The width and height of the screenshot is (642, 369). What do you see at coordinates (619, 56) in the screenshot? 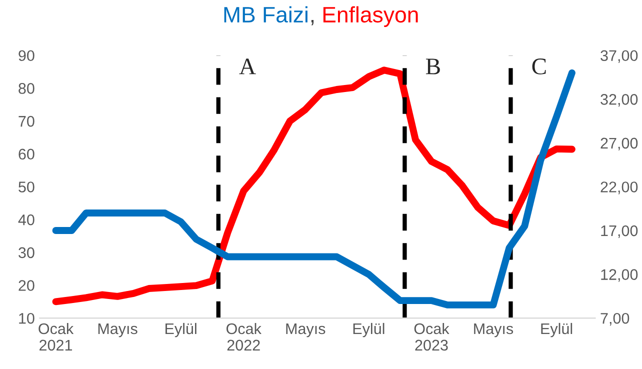
I see `y2-tick-label: 37,00` at bounding box center [619, 56].